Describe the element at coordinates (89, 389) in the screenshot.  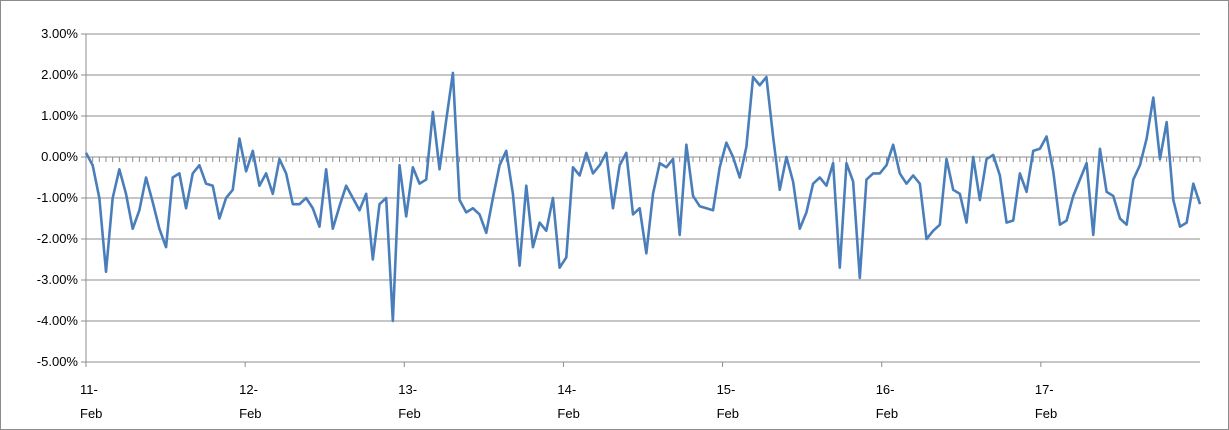
I see `x-tick-label-day: 11-` at that location.